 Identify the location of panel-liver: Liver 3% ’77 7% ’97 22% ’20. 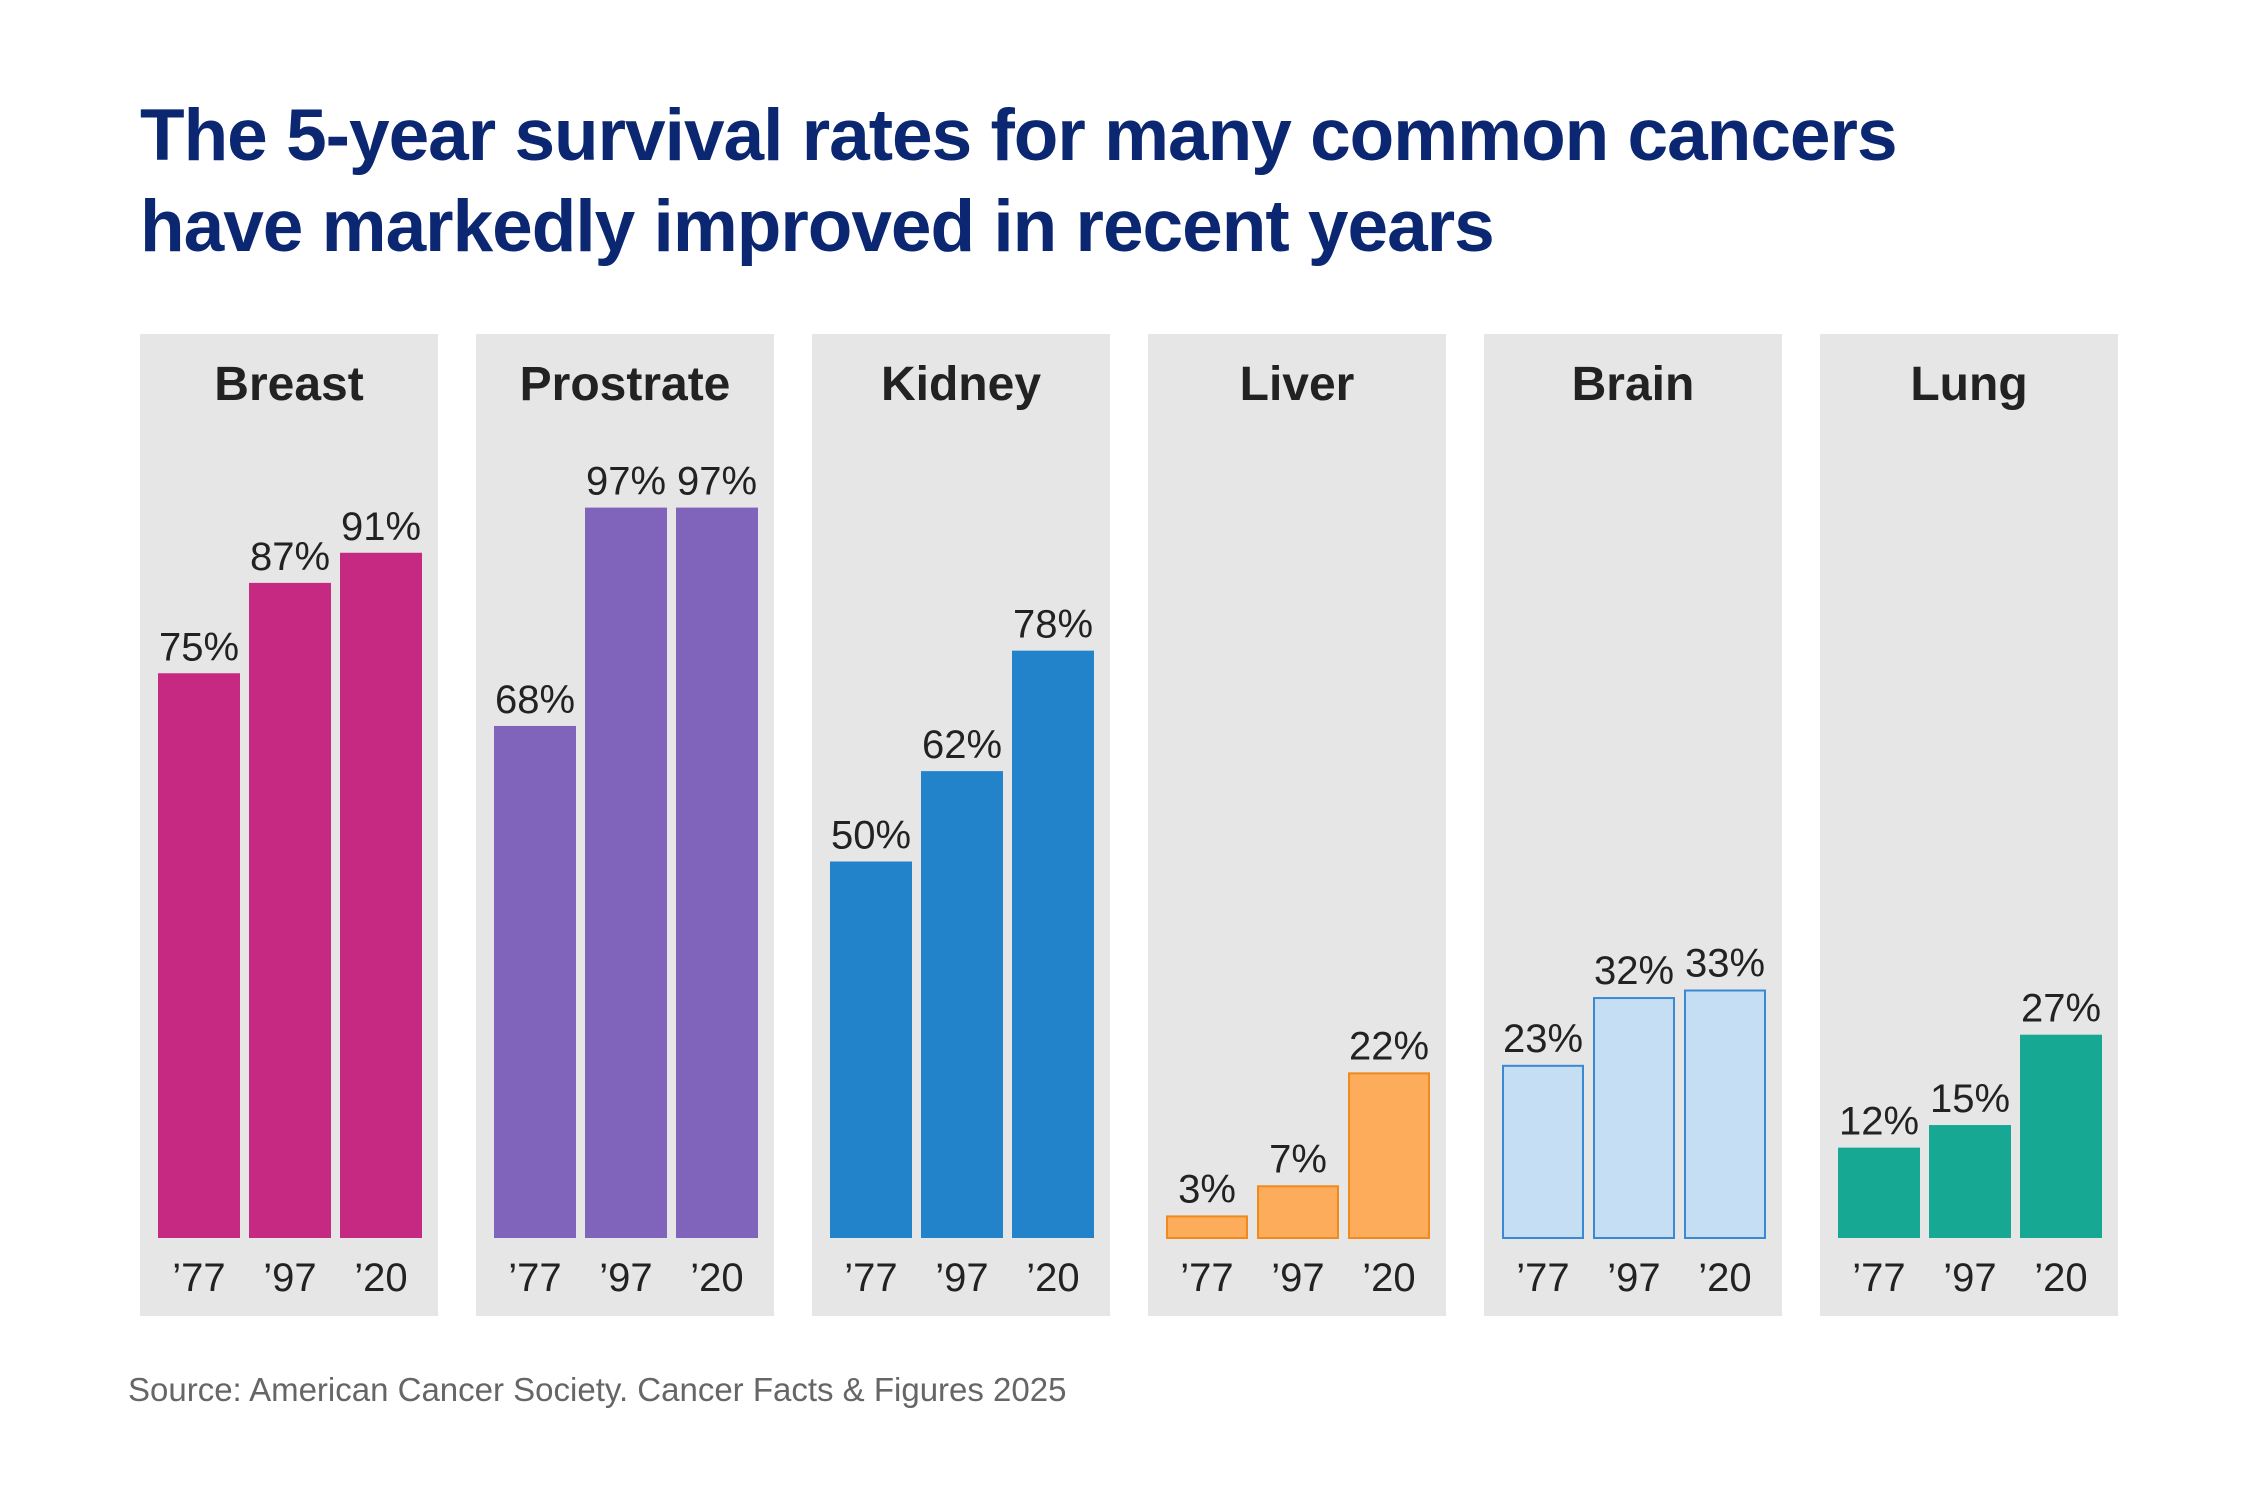
(1297, 825).